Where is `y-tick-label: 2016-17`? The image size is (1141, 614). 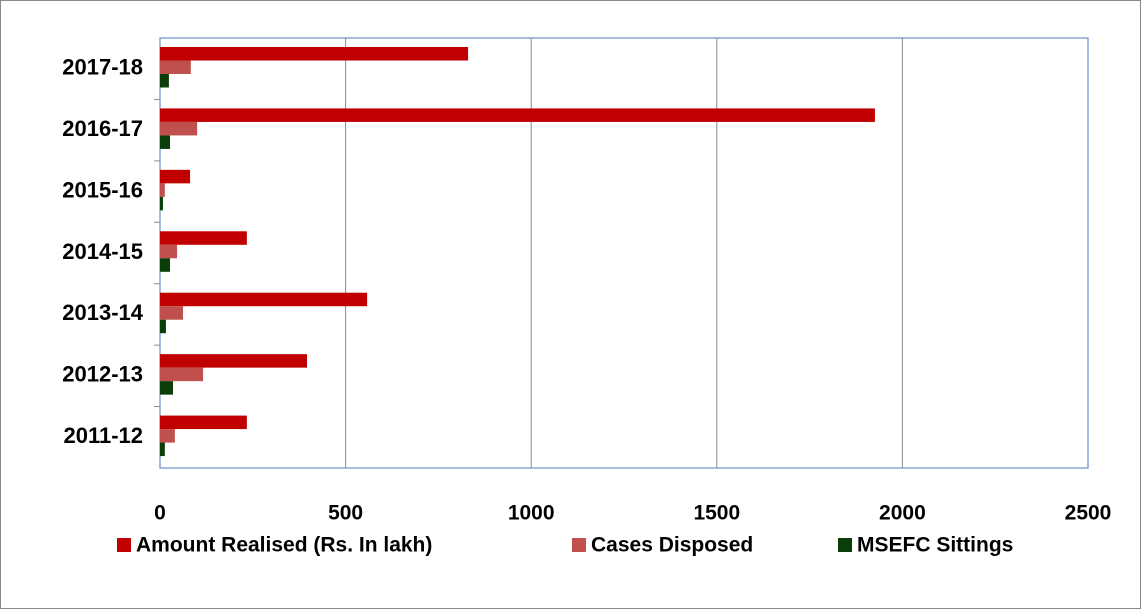
y-tick-label: 2016-17 is located at coordinates (102, 128).